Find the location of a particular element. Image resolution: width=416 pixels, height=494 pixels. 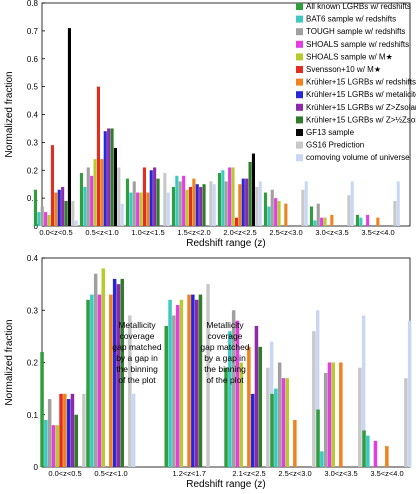

legend-label: Krühler+15 LGRBs w/ redshifts is located at coordinates (361, 82).